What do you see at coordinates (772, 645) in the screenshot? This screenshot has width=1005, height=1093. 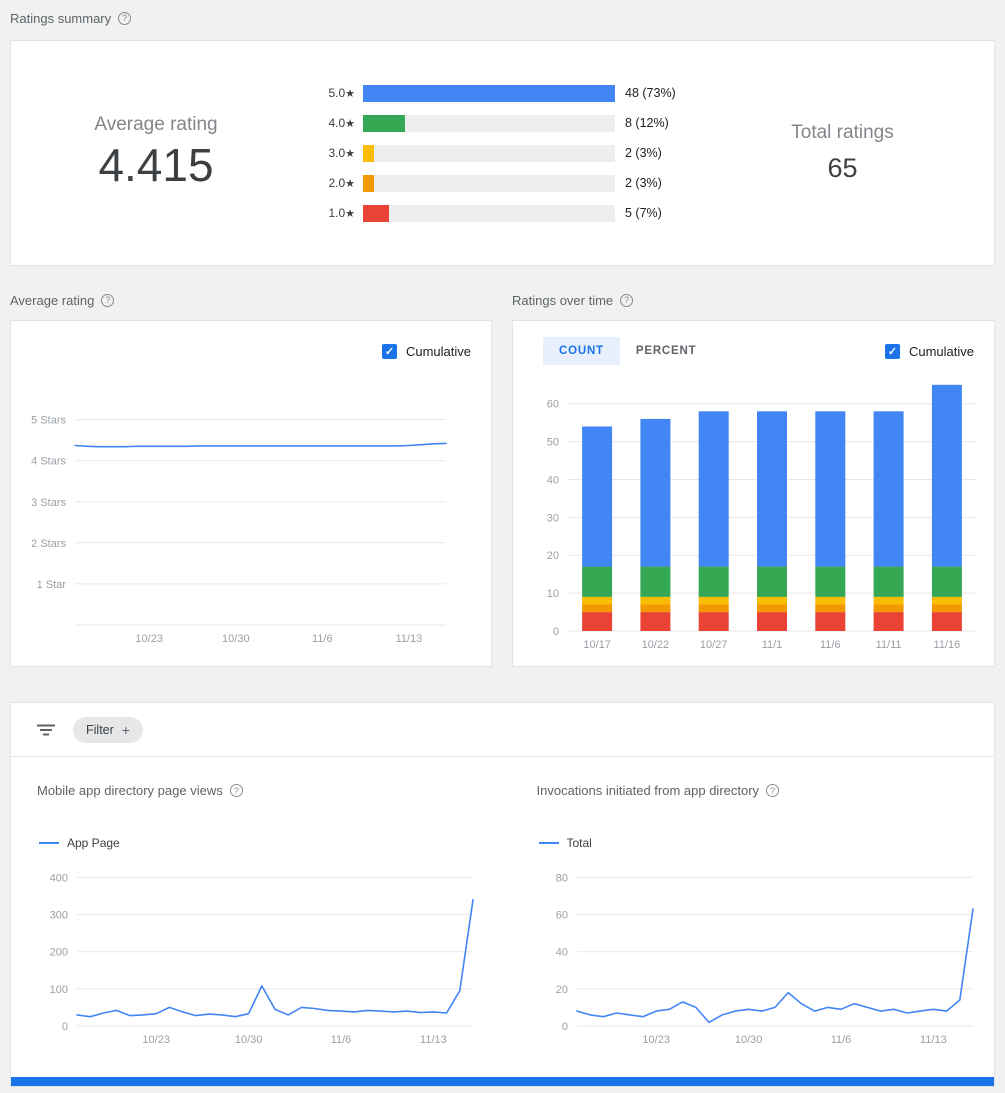 I see `svg-text: 11/1` at bounding box center [772, 645].